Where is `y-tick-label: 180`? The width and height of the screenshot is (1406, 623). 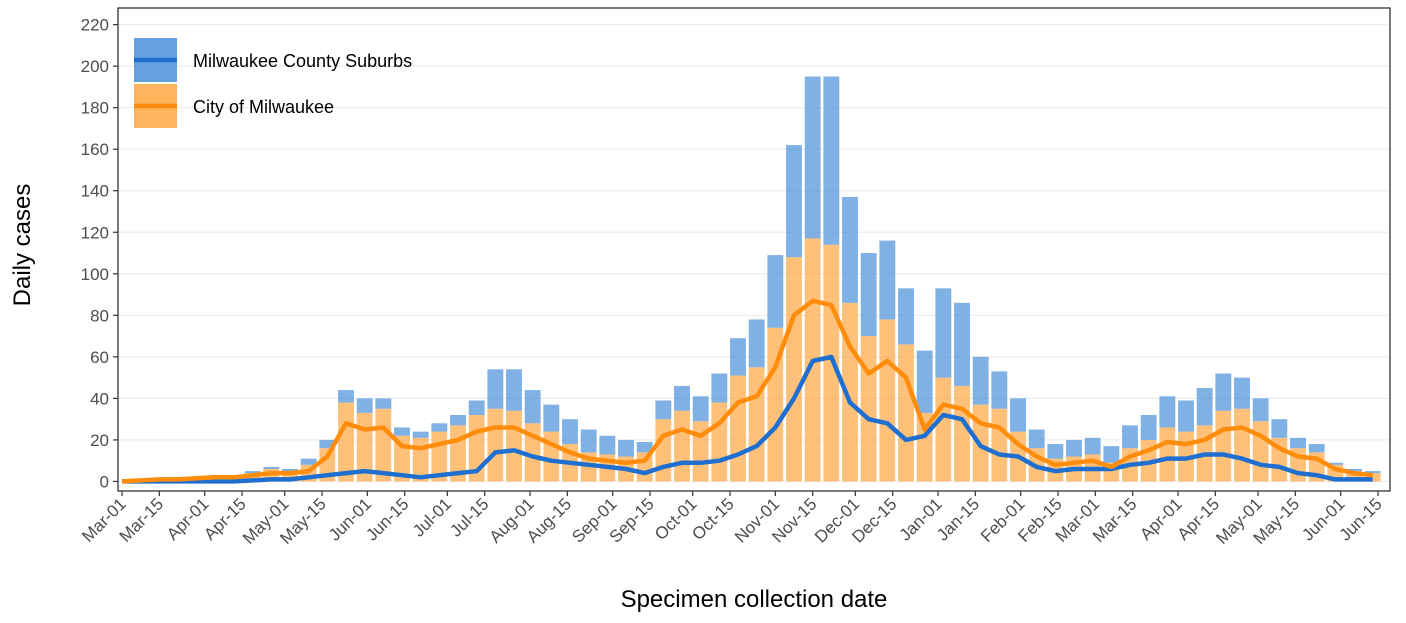
y-tick-label: 180 is located at coordinates (95, 108).